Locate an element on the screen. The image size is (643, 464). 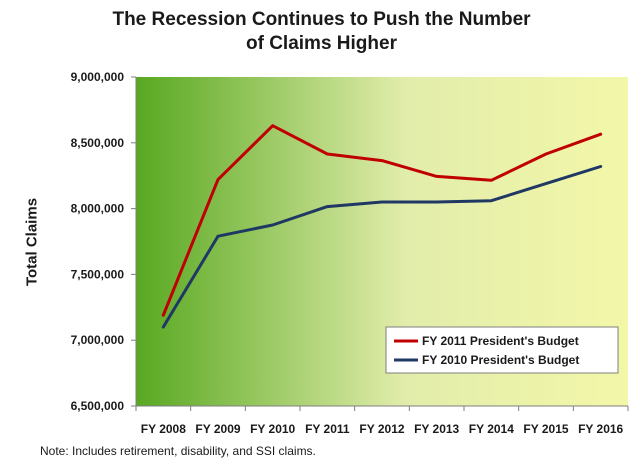
y-tick-label: 7,500,000 is located at coordinates (98, 274).